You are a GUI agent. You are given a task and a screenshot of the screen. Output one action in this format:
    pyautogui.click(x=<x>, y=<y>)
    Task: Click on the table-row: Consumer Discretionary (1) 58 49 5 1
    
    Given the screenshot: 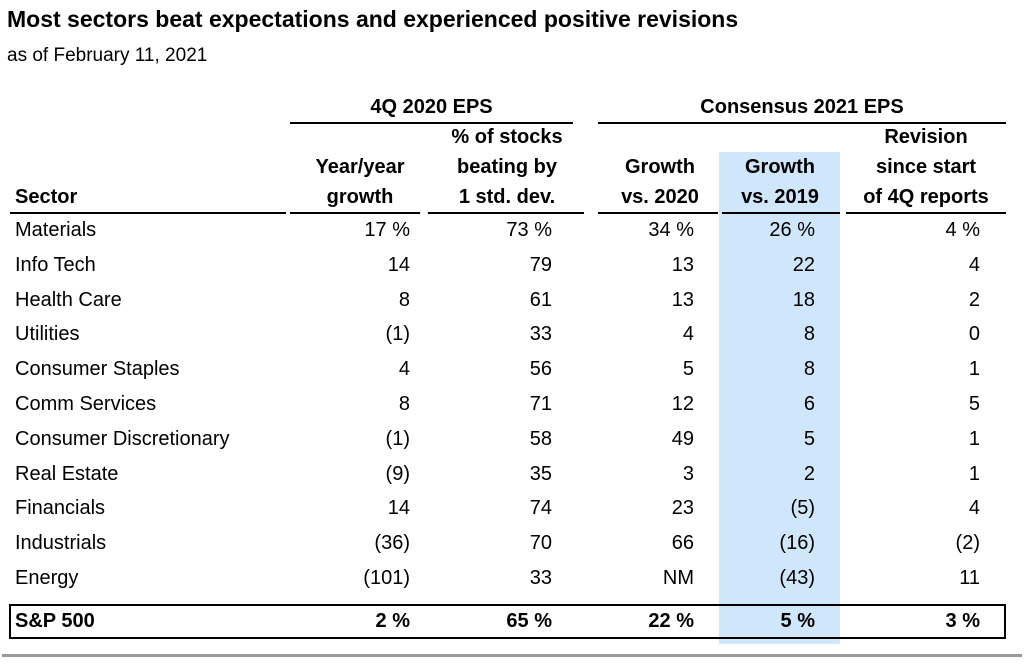 What is the action you would take?
    pyautogui.click(x=512, y=439)
    